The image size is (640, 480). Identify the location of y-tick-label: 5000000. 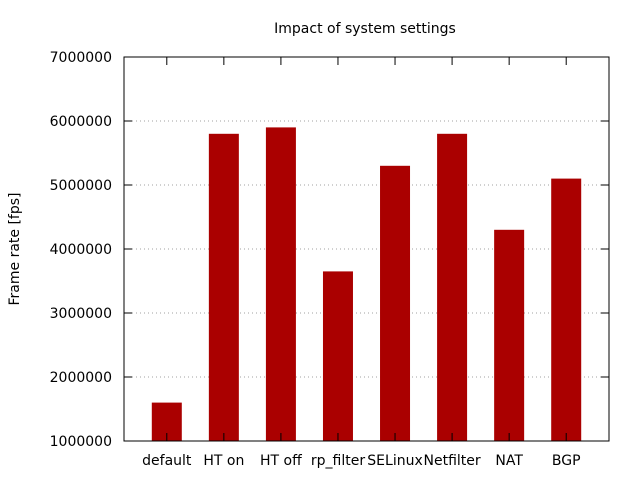
(81, 186).